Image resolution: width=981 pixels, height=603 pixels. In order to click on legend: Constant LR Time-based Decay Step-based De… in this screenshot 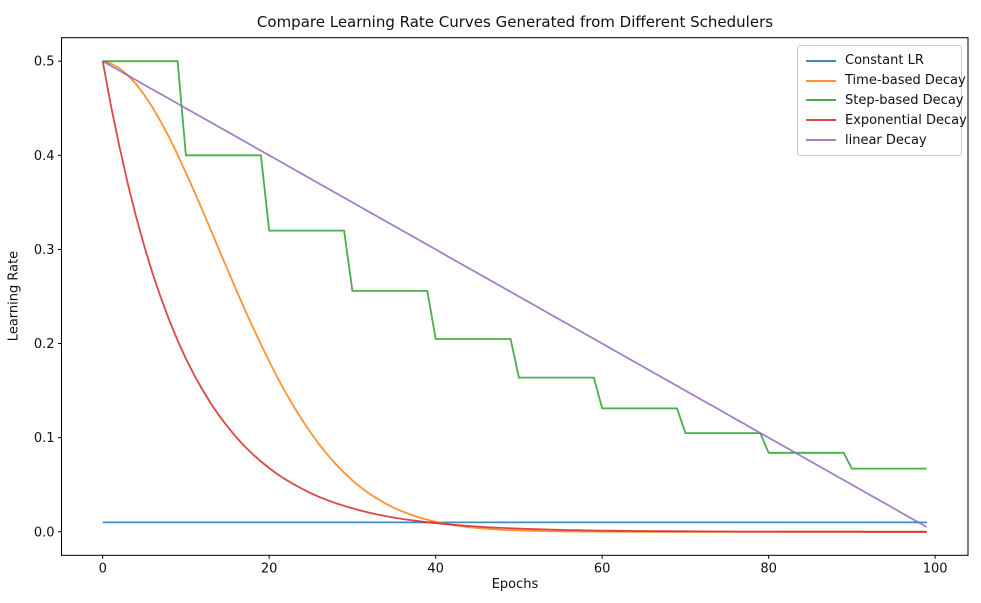, I will do `click(882, 100)`.